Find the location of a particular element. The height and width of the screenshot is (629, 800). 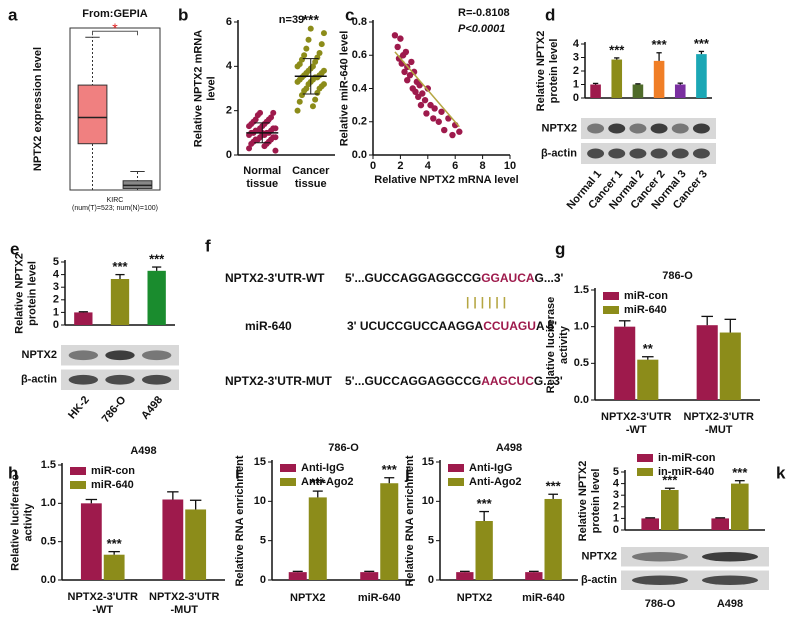

x-tick-label: 2 is located at coordinates (400, 166).